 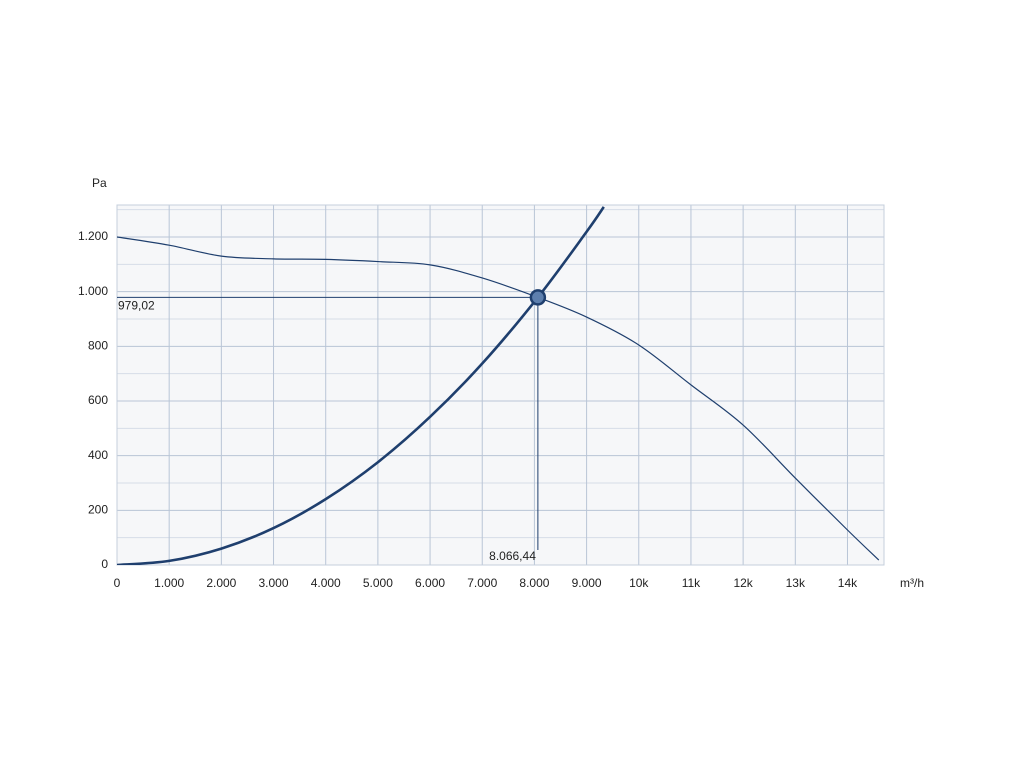 I want to click on x-tick-label: 13k, so click(x=796, y=583).